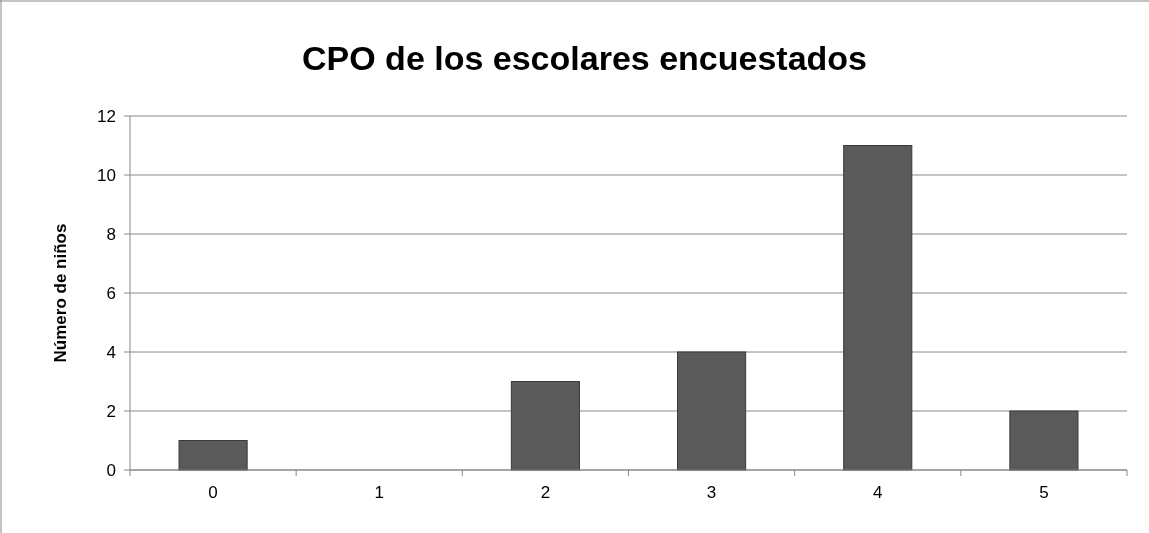 The image size is (1149, 533). I want to click on x-tick-label: 1, so click(379, 492).